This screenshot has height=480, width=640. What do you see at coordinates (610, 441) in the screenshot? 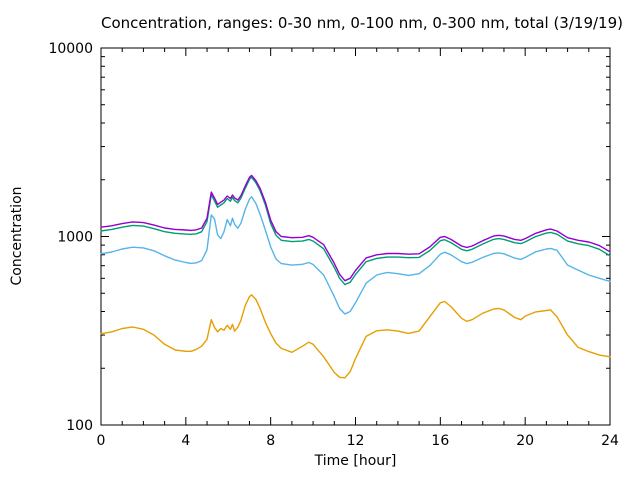
I see `x-tick-label: 24` at bounding box center [610, 441].